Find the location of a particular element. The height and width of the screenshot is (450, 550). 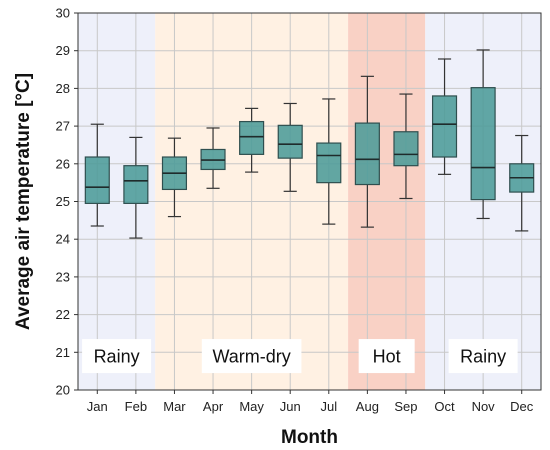

y-tick-label: 27 is located at coordinates (63, 126).